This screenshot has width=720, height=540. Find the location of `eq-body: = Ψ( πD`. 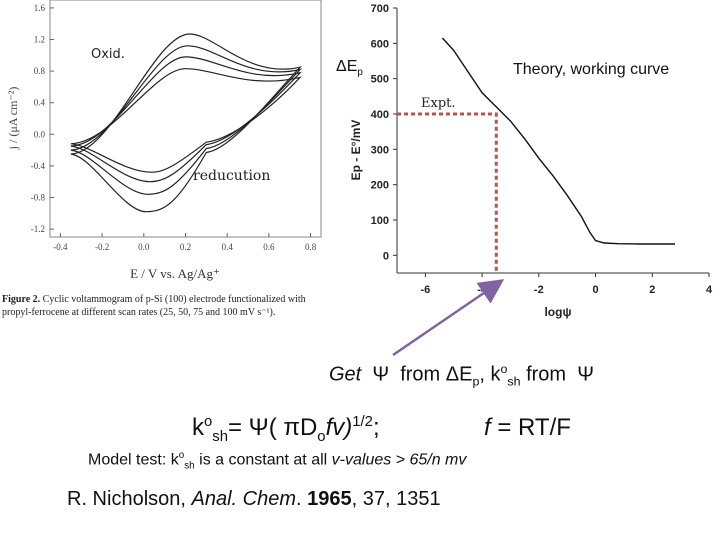

eq-body: = Ψ( πD is located at coordinates (273, 427).